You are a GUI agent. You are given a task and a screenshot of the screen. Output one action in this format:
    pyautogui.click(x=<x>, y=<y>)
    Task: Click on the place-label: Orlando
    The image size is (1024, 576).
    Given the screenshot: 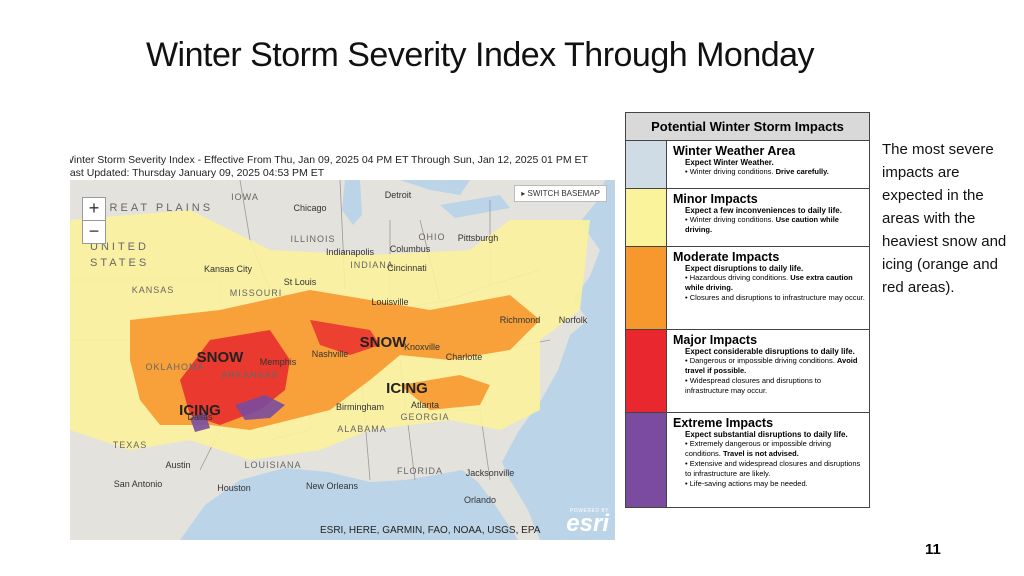 What is the action you would take?
    pyautogui.click(x=480, y=500)
    